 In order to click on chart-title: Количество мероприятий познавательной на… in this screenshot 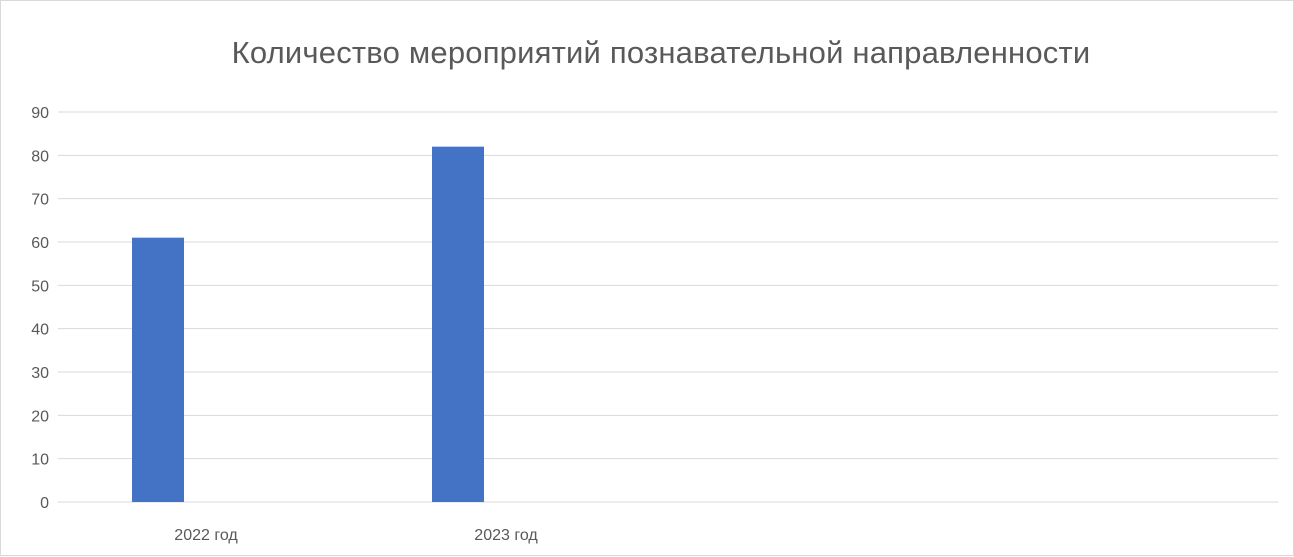, I will do `click(661, 52)`.